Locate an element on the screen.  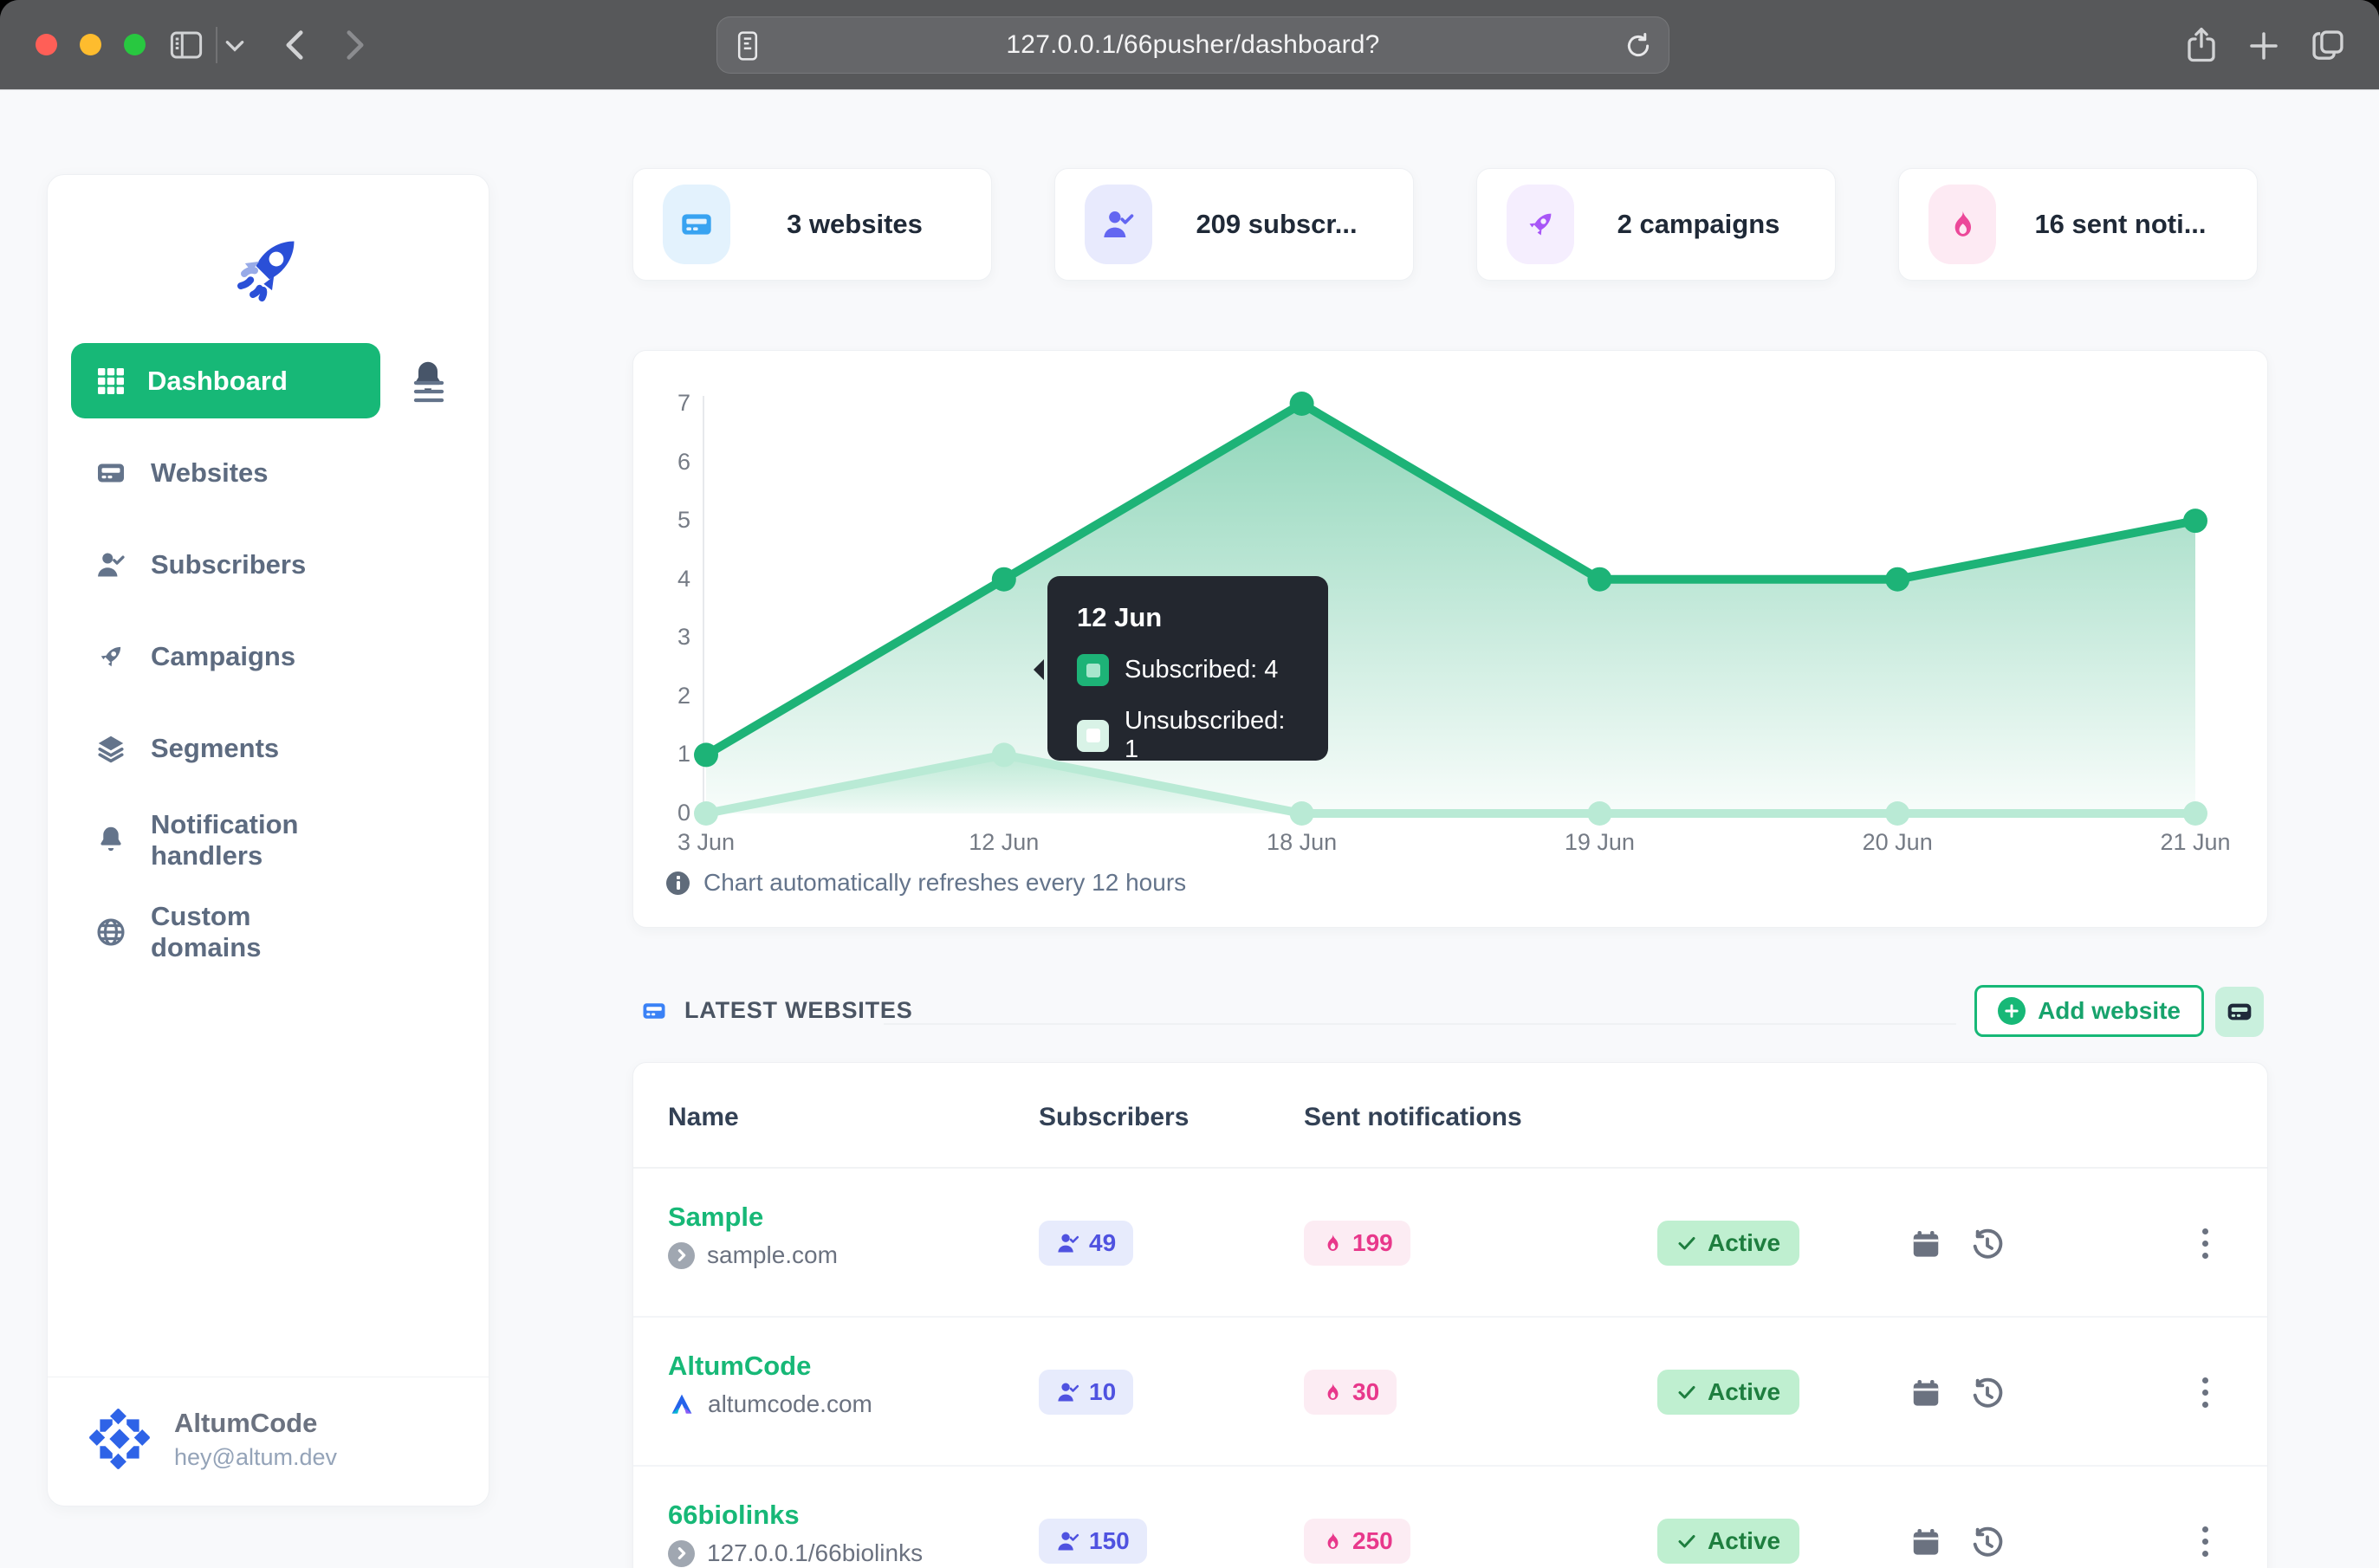
subscribers-menu-icon is located at coordinates (429, 391).